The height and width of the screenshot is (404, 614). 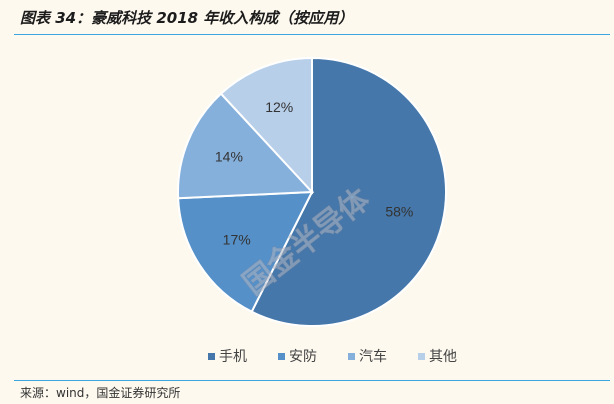 I want to click on legend-item-0: 手机, so click(x=227, y=357).